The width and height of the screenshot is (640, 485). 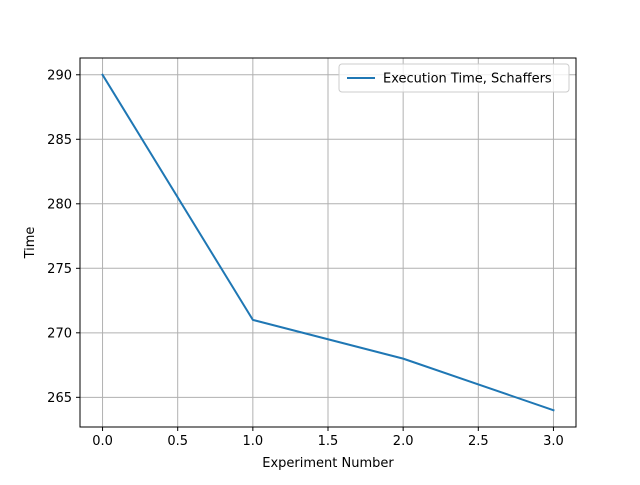 What do you see at coordinates (102, 441) in the screenshot?
I see `x-tick-label: 0.0` at bounding box center [102, 441].